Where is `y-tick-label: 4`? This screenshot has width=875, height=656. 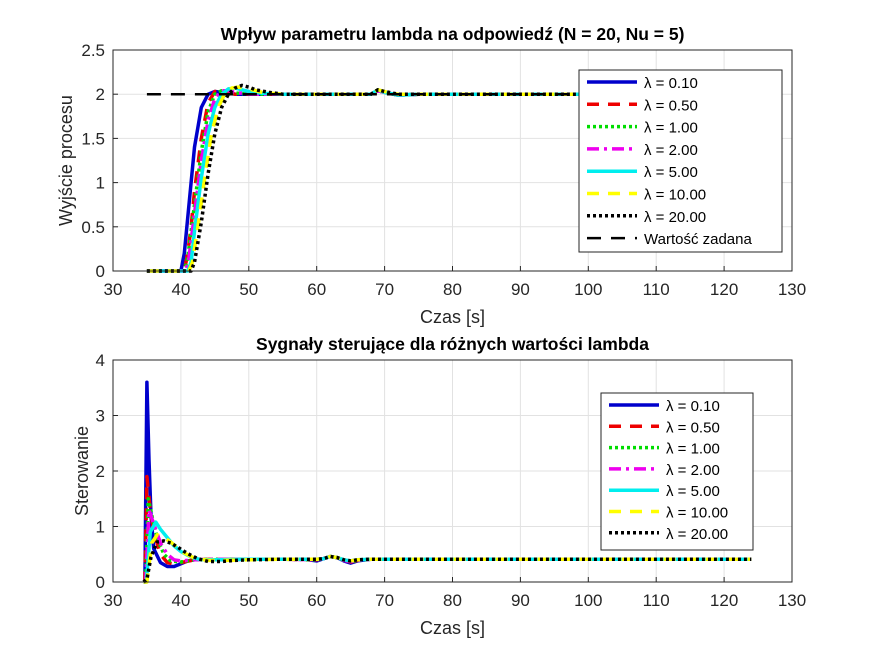 y-tick-label: 4 is located at coordinates (100, 360).